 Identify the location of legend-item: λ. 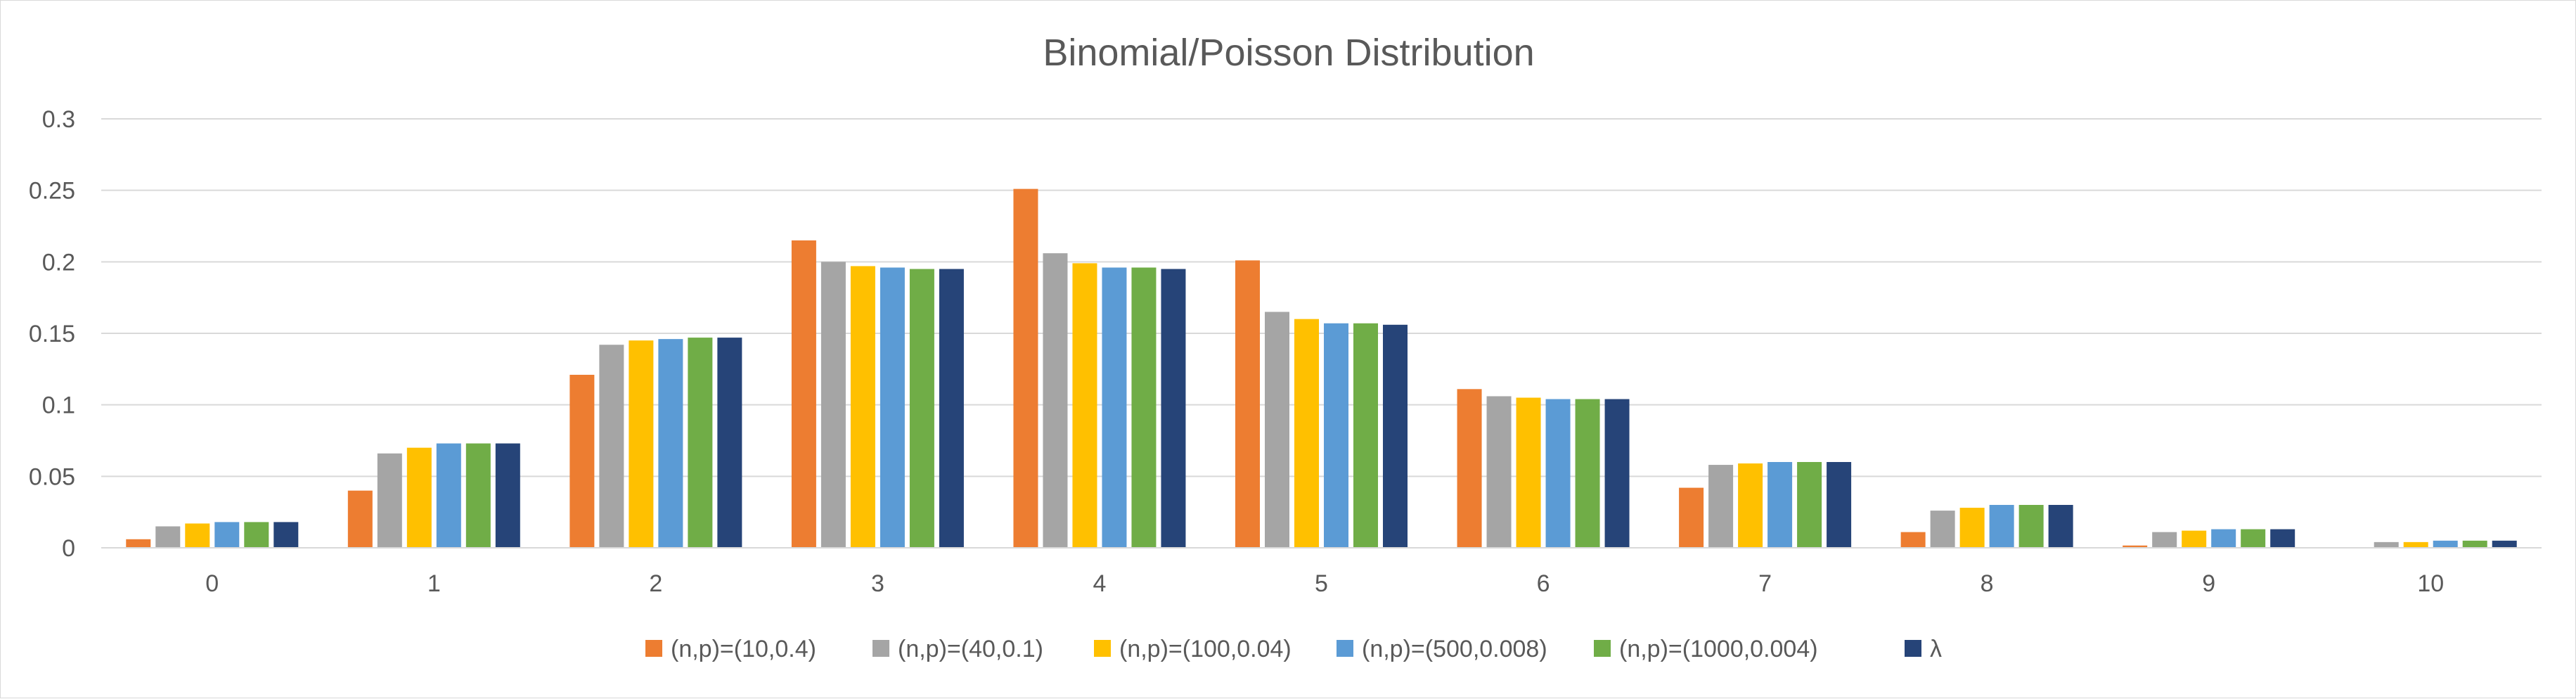
(1923, 649).